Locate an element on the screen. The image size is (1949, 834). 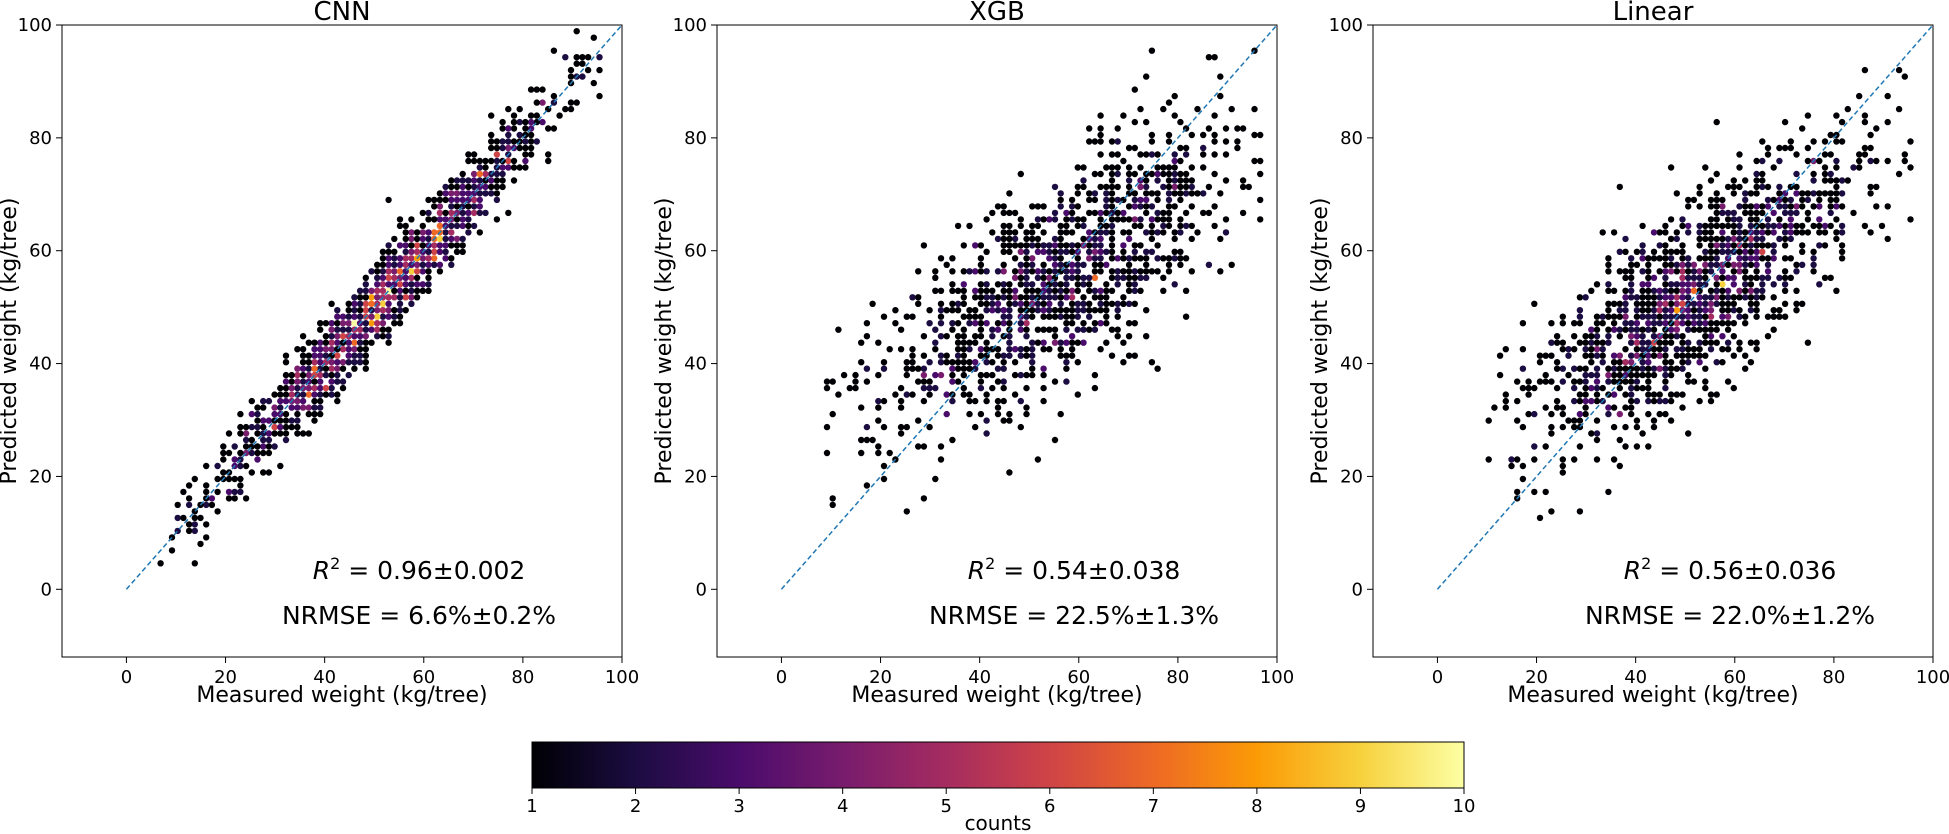
x-tick-label: 0 is located at coordinates (781, 677).